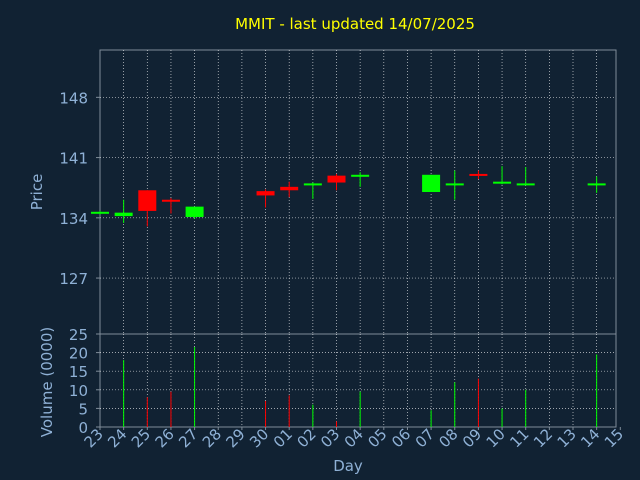 This screenshot has width=640, height=480. What do you see at coordinates (165, 438) in the screenshot?
I see `x-tick-label-26: 26` at bounding box center [165, 438].